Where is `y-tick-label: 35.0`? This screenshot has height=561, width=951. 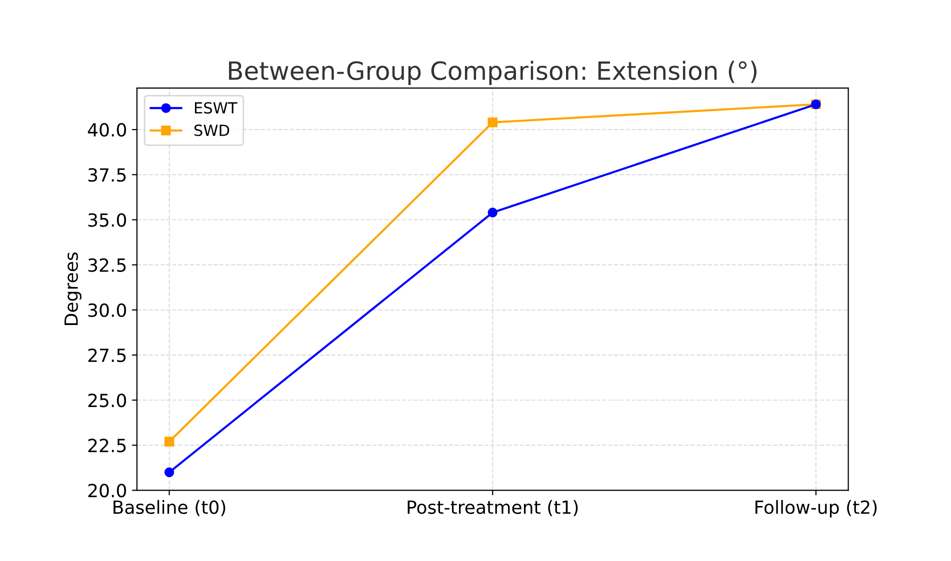
y-tick-label: 35.0 is located at coordinates (107, 220).